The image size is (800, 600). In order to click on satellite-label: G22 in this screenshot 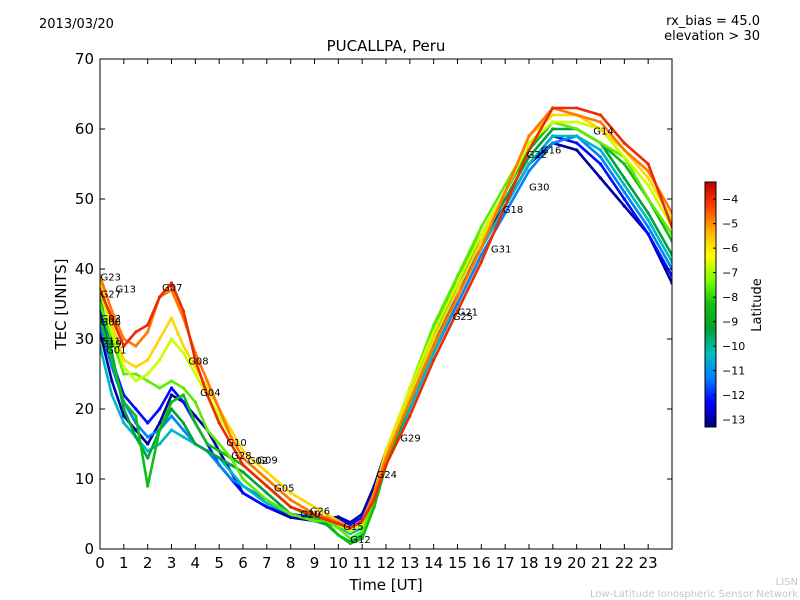, I will do `click(537, 155)`.